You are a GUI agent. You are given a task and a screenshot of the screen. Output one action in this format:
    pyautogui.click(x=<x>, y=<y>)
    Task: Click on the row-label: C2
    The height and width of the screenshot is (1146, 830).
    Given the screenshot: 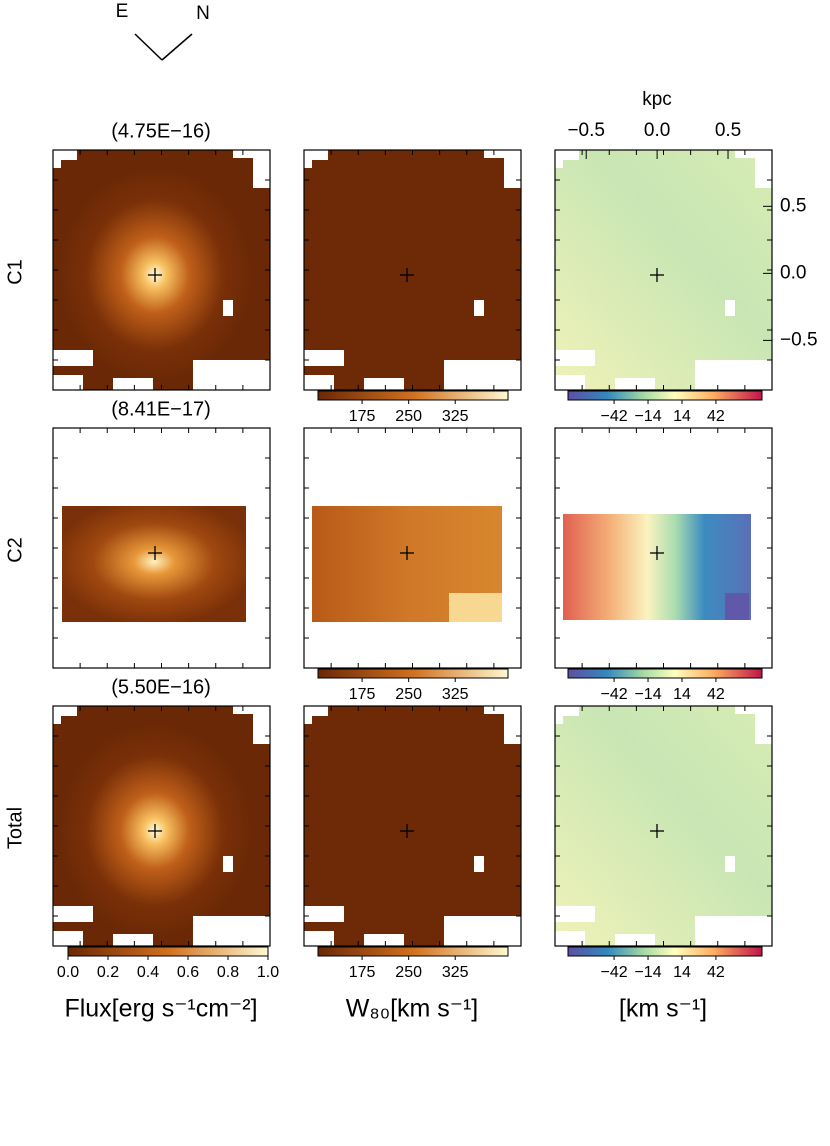 What is the action you would take?
    pyautogui.click(x=15, y=550)
    